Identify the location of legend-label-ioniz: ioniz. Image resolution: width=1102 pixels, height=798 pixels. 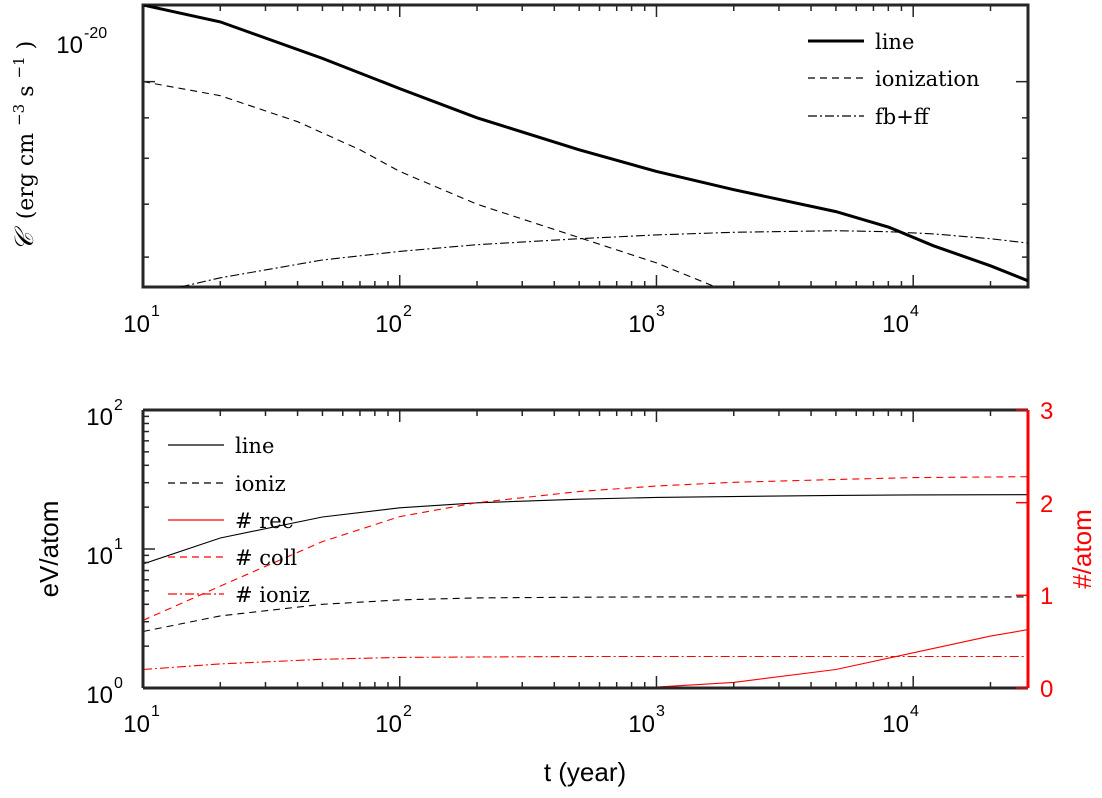
(260, 484).